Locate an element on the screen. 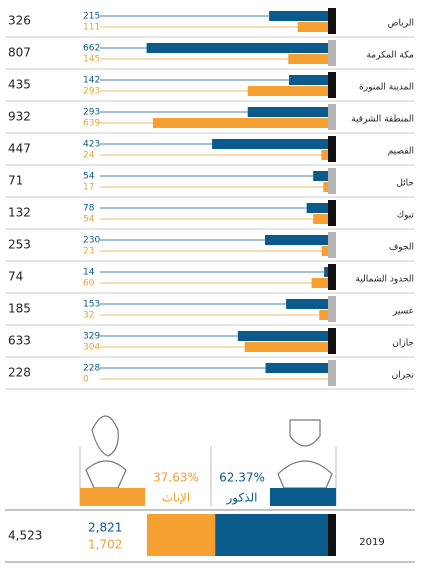 Image resolution: width=421 pixels, height=576 pixels. region-name: جازان is located at coordinates (403, 344).